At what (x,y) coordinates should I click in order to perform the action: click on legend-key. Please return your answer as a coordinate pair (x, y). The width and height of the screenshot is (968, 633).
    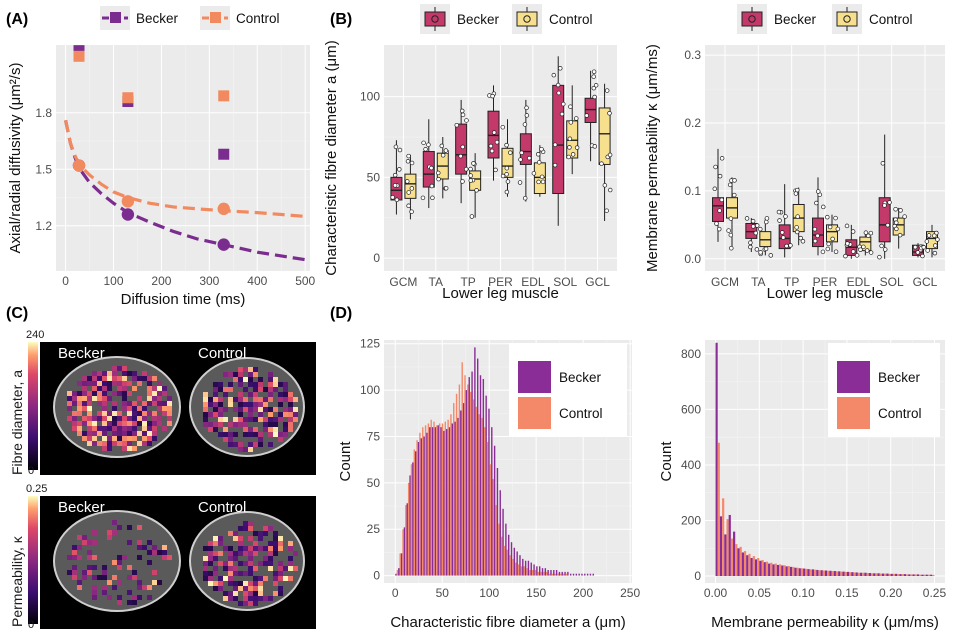
    Looking at the image, I should click on (853, 377).